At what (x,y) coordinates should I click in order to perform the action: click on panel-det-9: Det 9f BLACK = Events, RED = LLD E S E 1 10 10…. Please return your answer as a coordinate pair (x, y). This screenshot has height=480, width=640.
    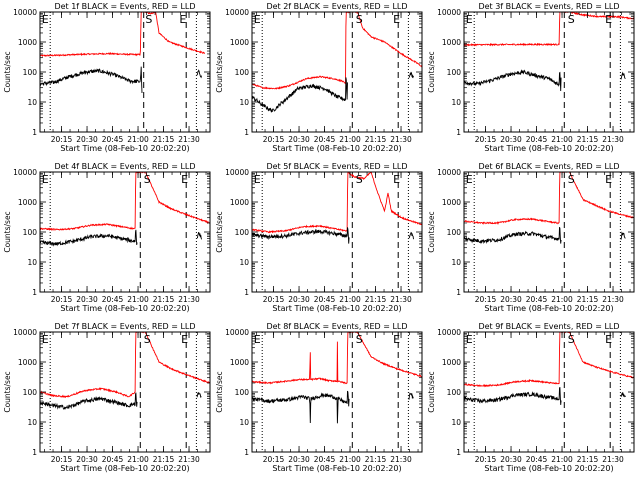
    Looking at the image, I should click on (531, 397).